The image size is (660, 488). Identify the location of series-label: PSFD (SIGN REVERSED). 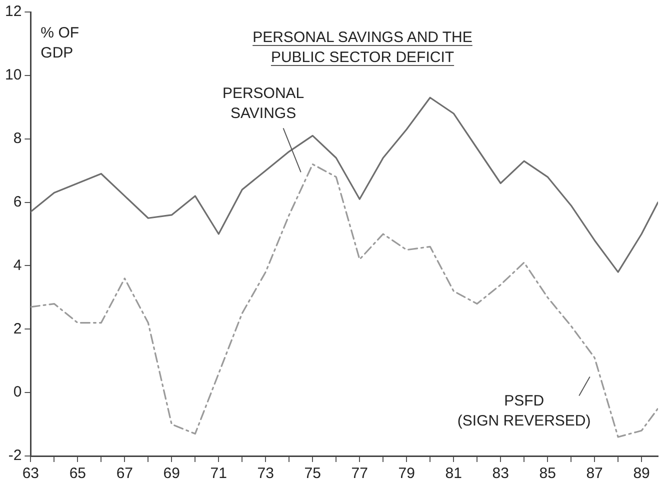
(524, 411).